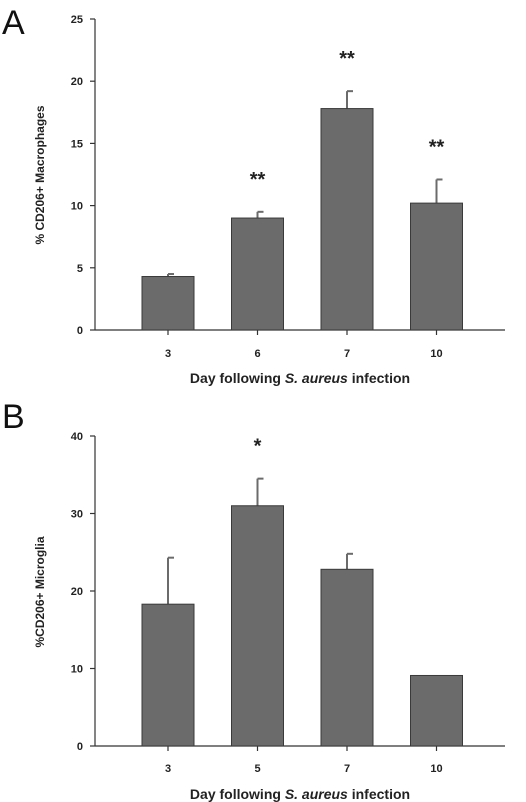 The height and width of the screenshot is (802, 526). I want to click on x-tick-label-a: 7, so click(347, 354).